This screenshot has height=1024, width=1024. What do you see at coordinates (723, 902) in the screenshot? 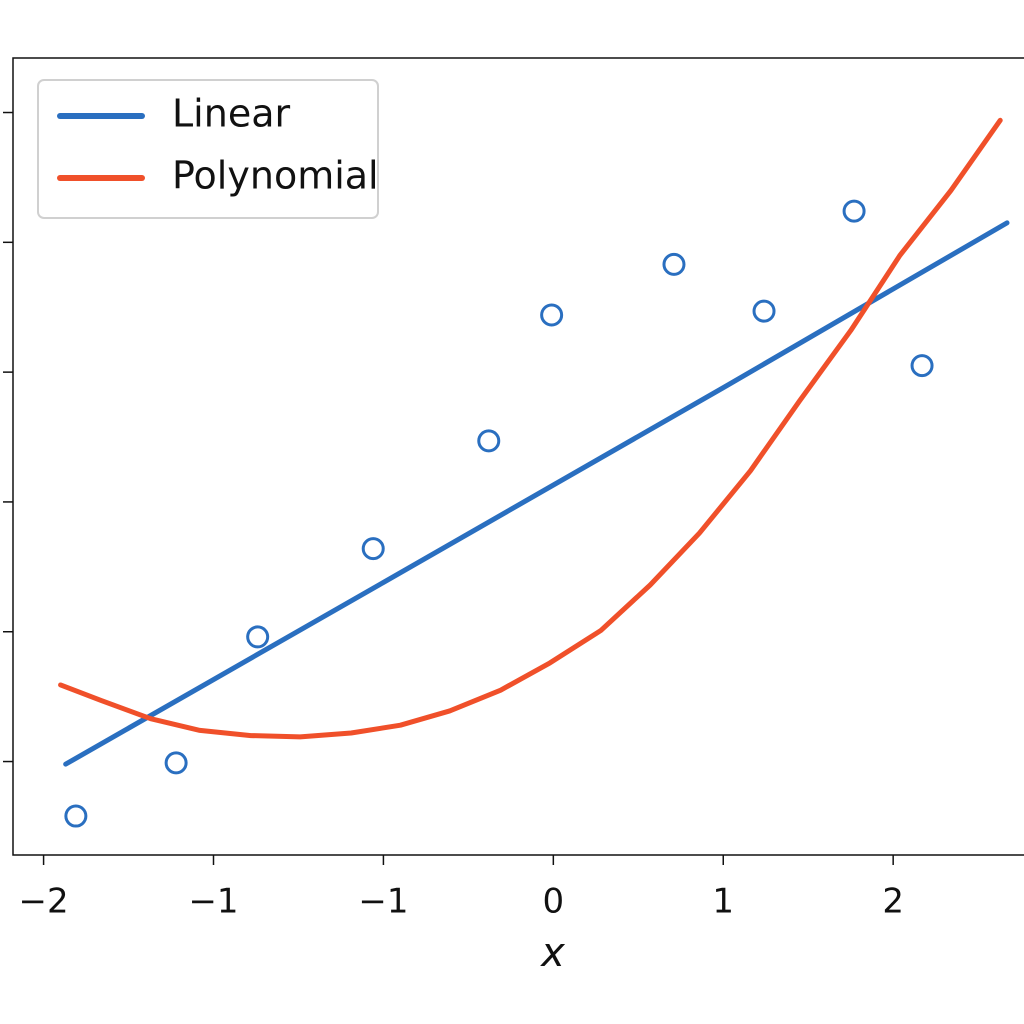
I see `x-tick-label: 1` at bounding box center [723, 902].